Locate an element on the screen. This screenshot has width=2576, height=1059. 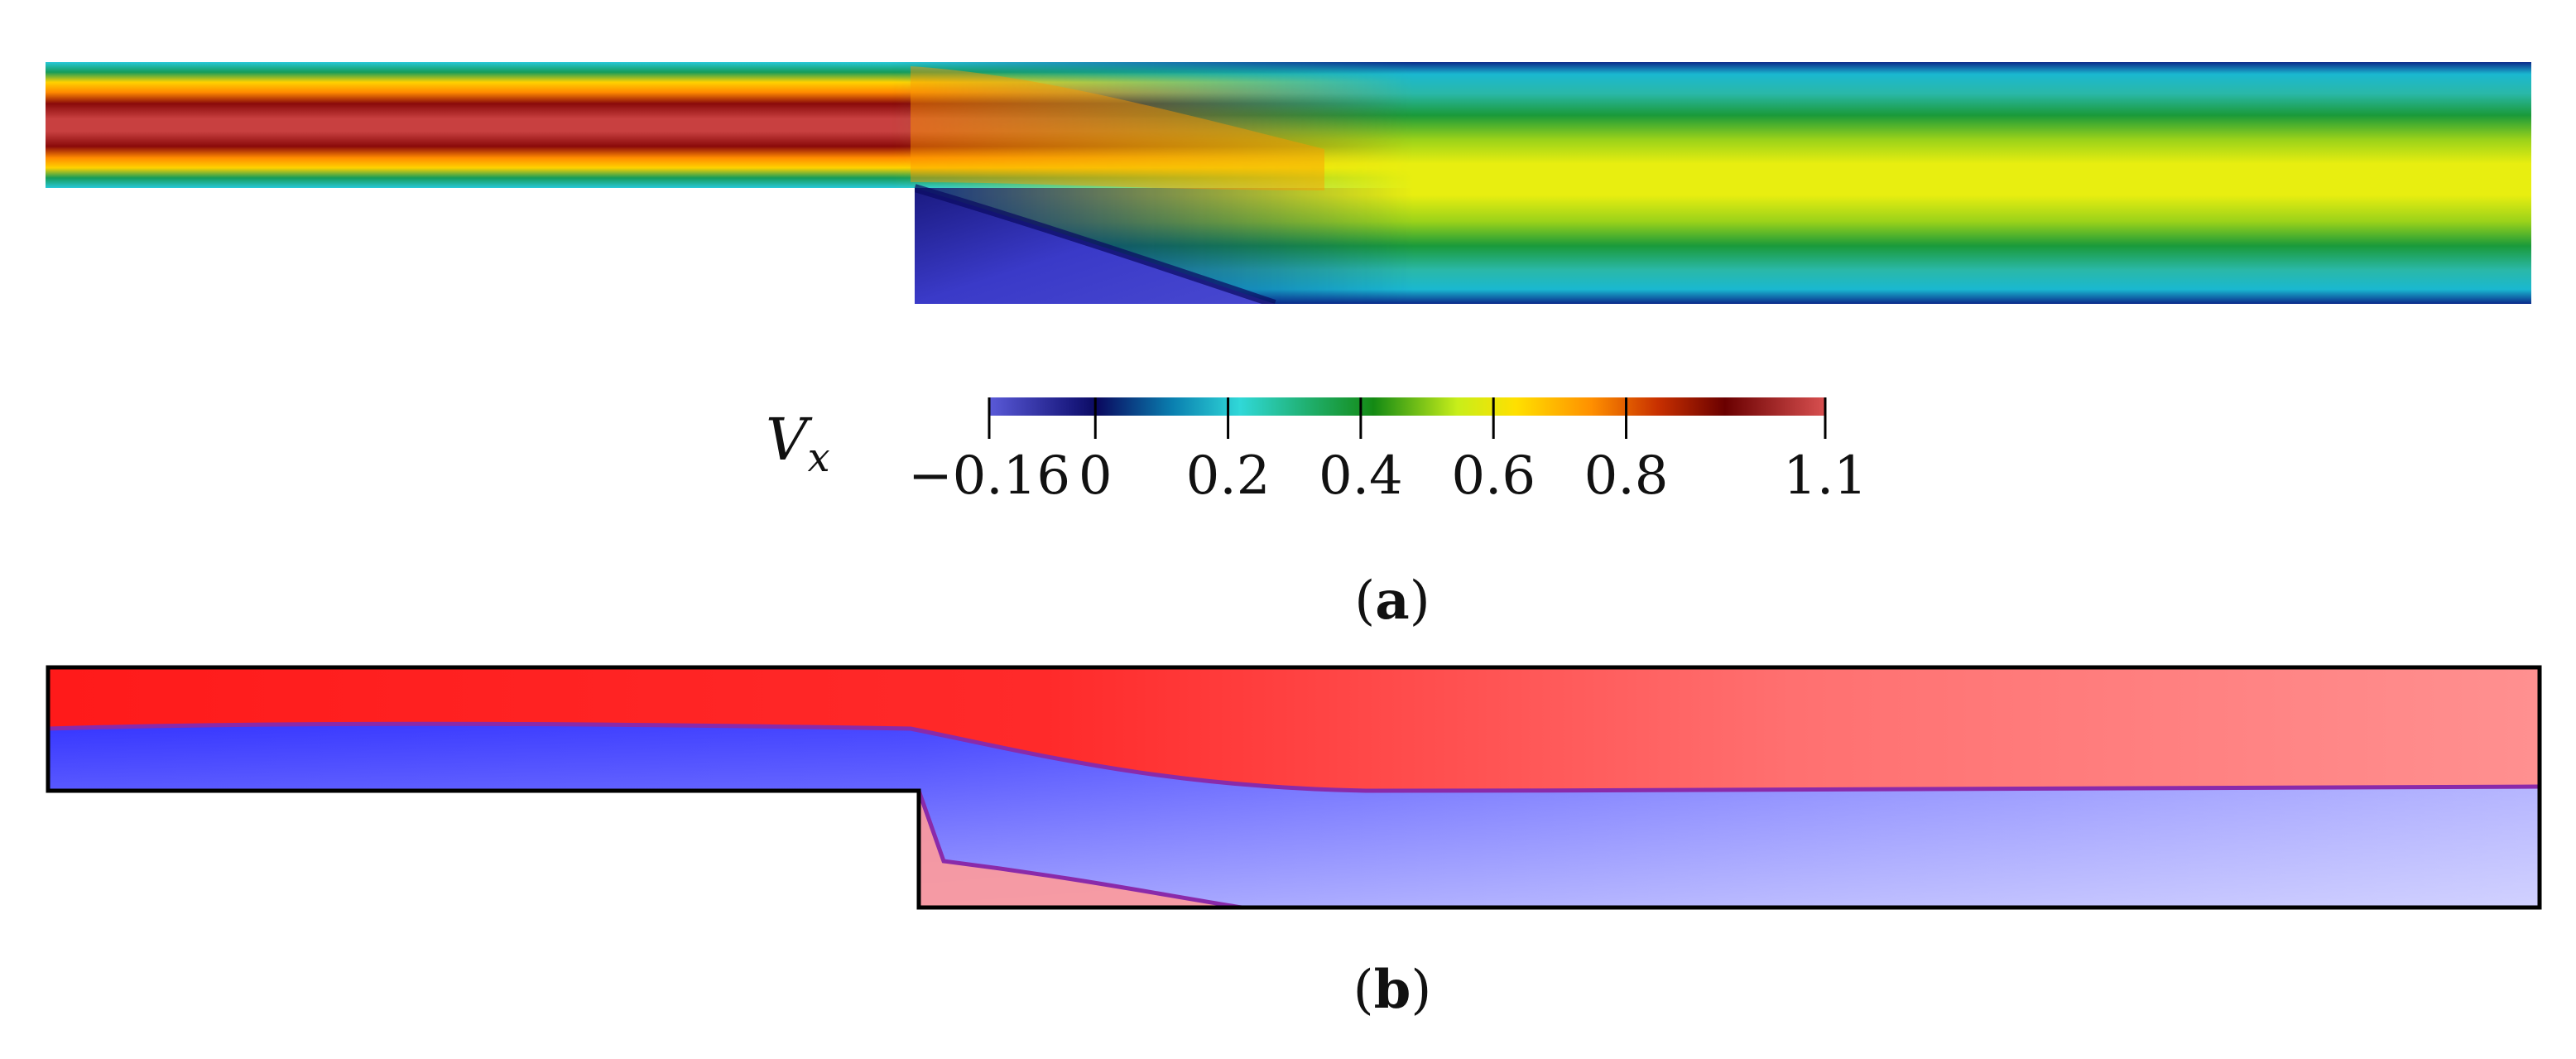
colorbar-gradient is located at coordinates (1407, 406).